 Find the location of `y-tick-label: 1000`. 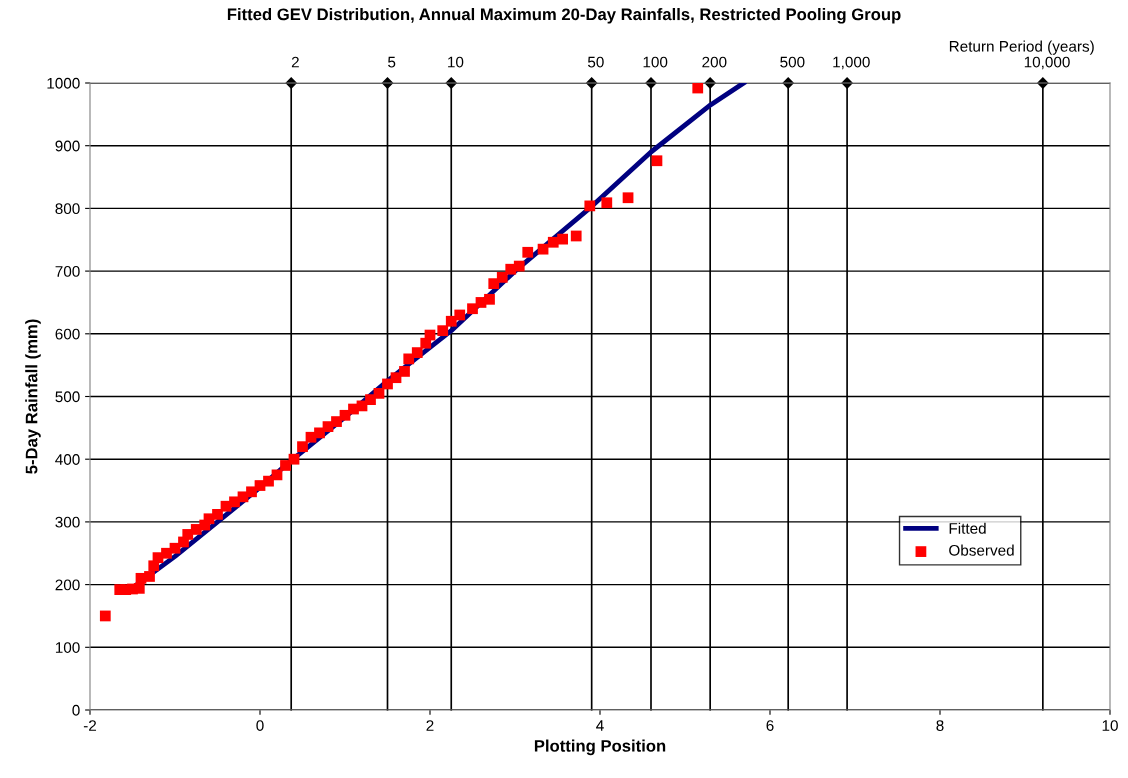

y-tick-label: 1000 is located at coordinates (63, 83).